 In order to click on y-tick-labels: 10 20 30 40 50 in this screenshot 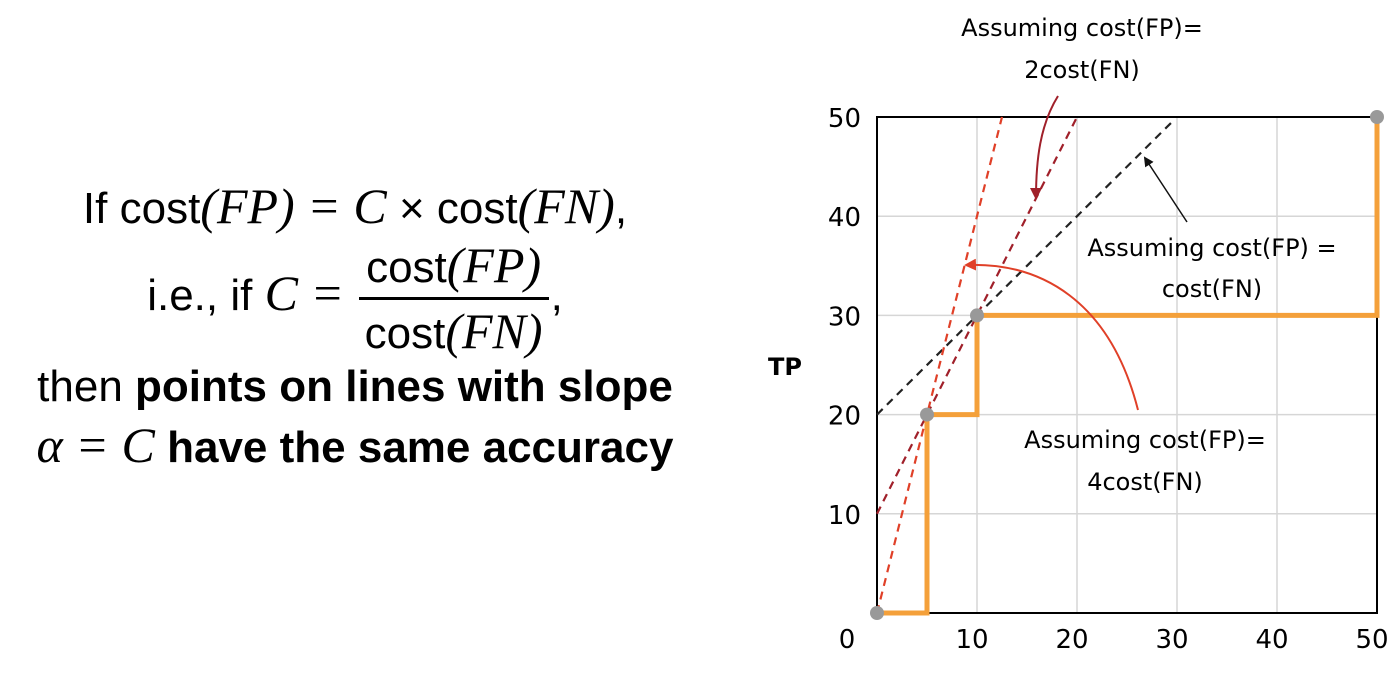, I will do `click(844, 317)`.